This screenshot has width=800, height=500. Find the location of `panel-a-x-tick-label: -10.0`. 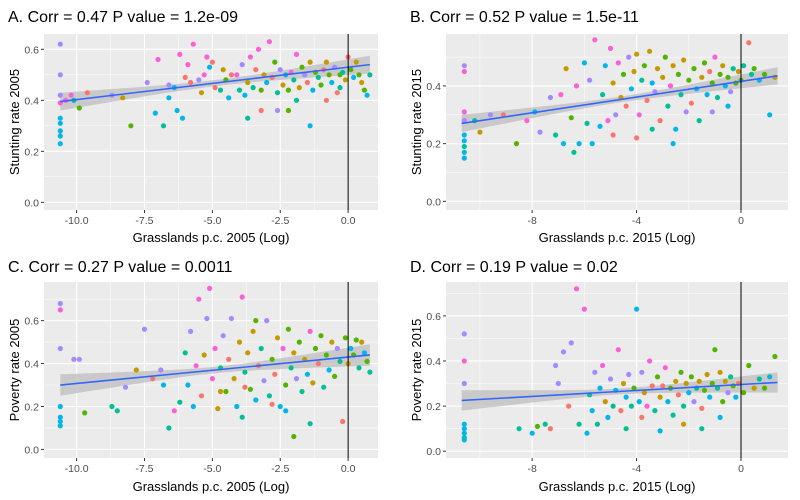

panel-a-x-tick-label: -10.0 is located at coordinates (77, 221).